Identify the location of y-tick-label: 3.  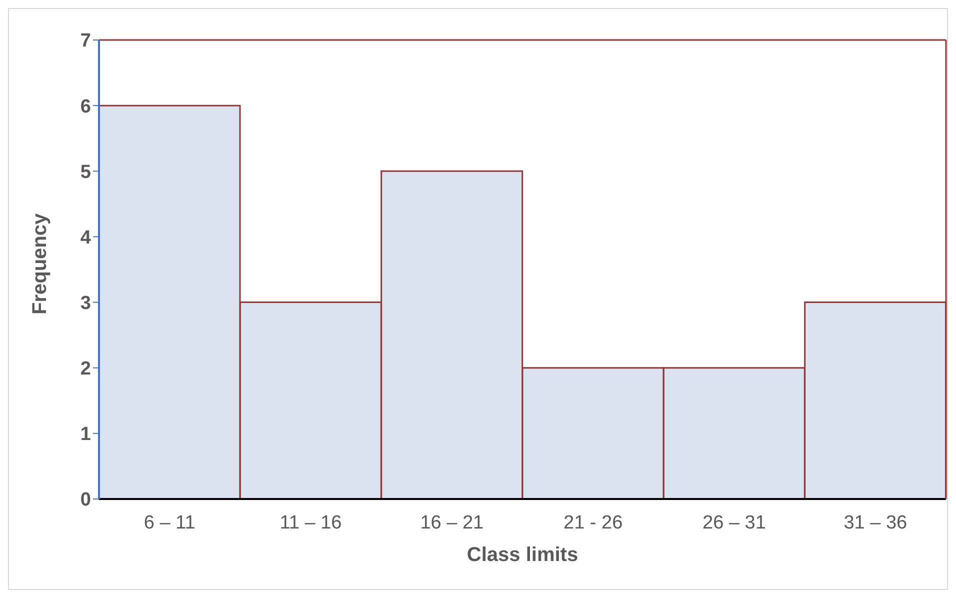
(85, 303).